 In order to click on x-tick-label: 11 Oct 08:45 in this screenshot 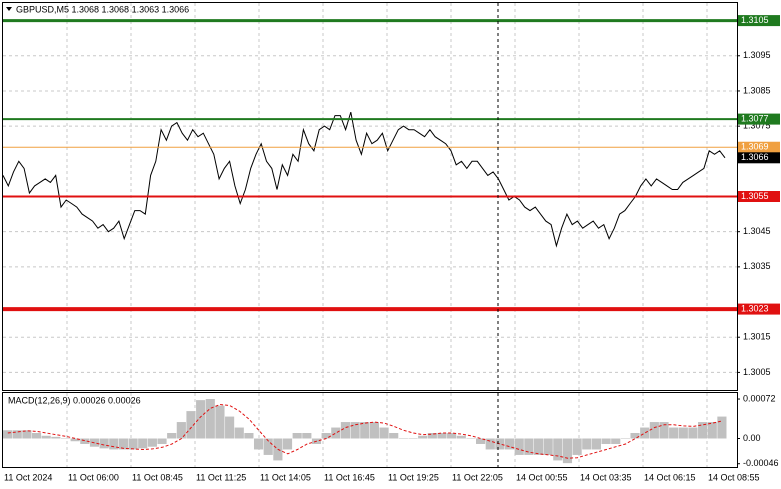, I will do `click(157, 477)`.